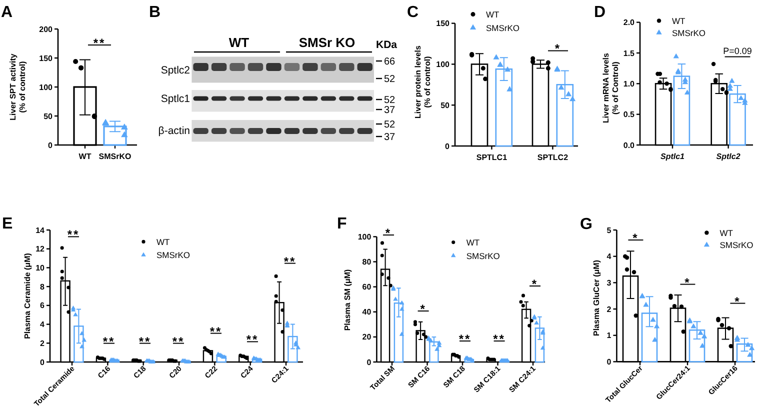 The height and width of the screenshot is (416, 759). I want to click on chart-title: G, so click(586, 224).